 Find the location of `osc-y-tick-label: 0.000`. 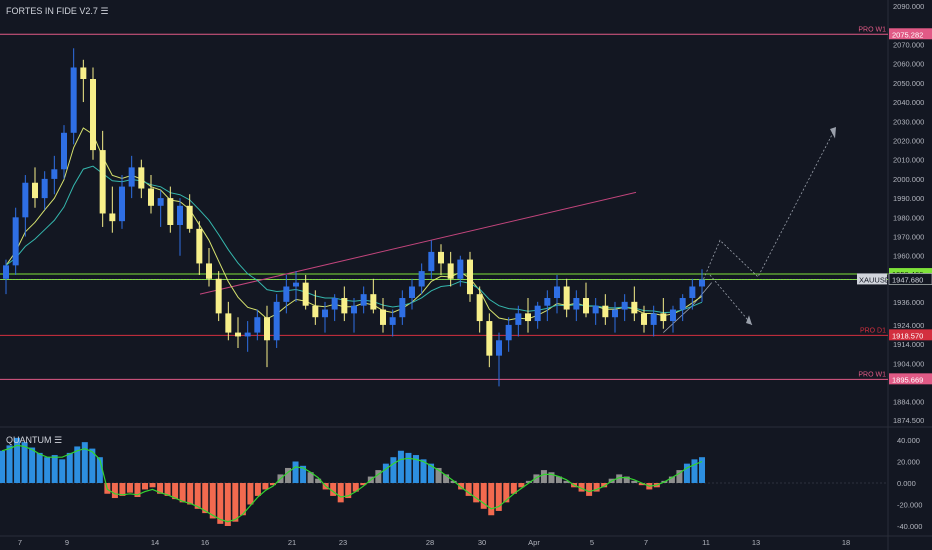

osc-y-tick-label: 0.000 is located at coordinates (906, 483).